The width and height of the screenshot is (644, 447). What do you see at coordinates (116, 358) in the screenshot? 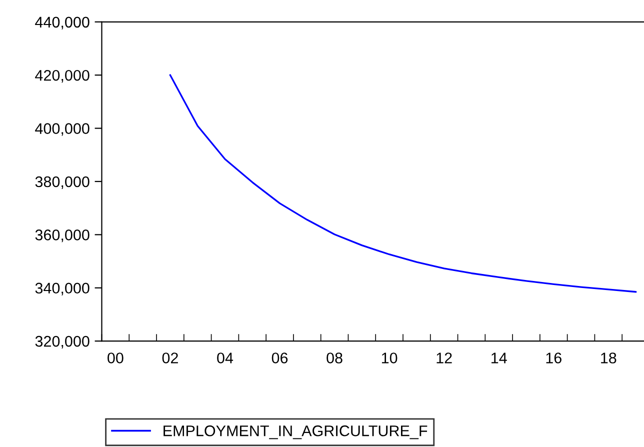
I see `x-tick-label: 00` at bounding box center [116, 358].